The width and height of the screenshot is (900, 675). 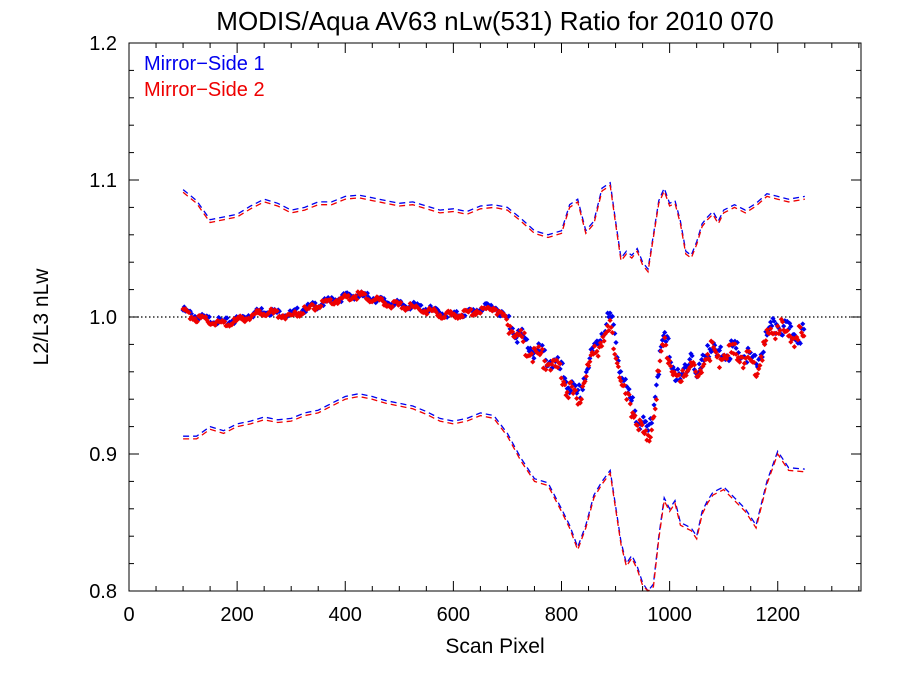 What do you see at coordinates (103, 455) in the screenshot?
I see `y-tick-label: 0.9` at bounding box center [103, 455].